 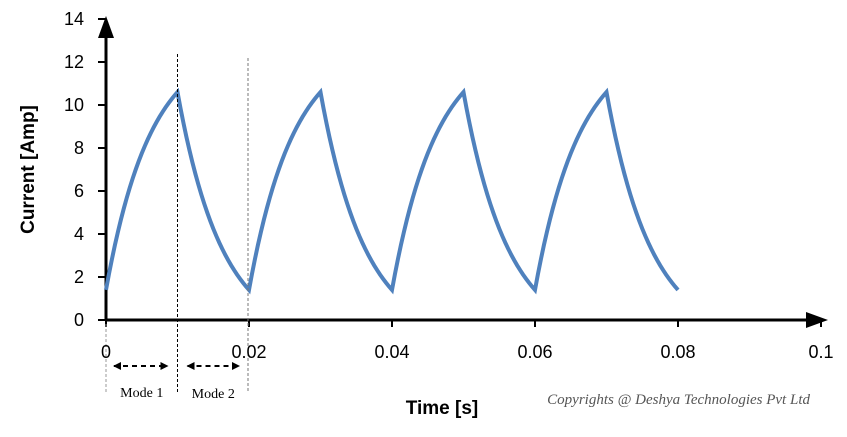 I want to click on y-tick-label: 10, so click(x=74, y=105).